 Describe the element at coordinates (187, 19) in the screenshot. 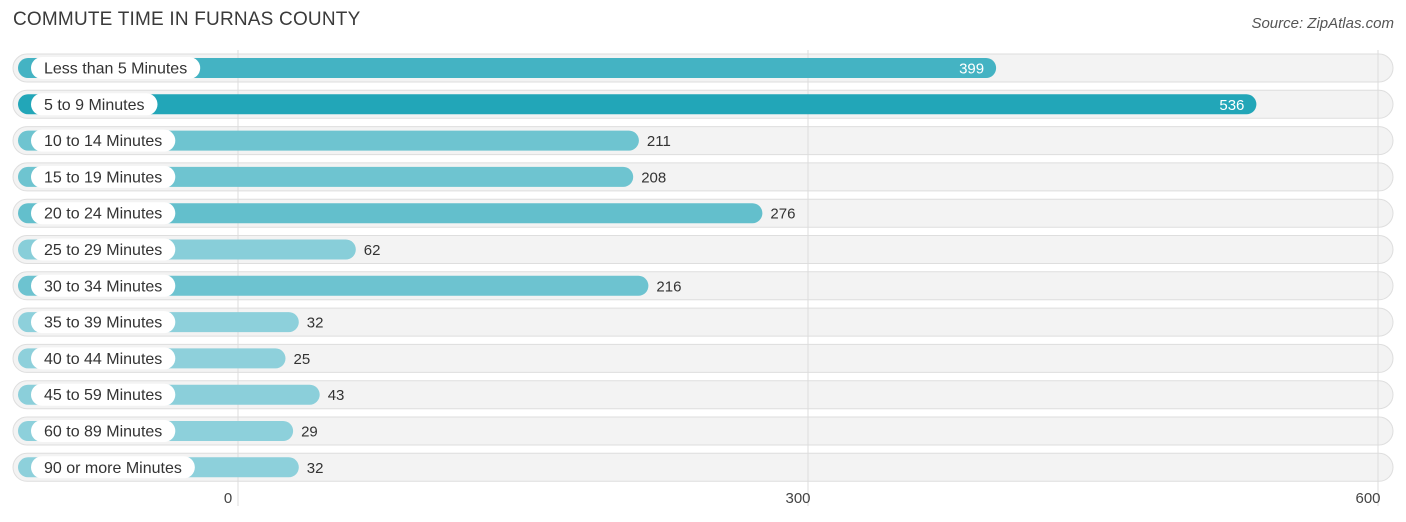

I see `chart-title: Commute Time in Furnas County` at that location.